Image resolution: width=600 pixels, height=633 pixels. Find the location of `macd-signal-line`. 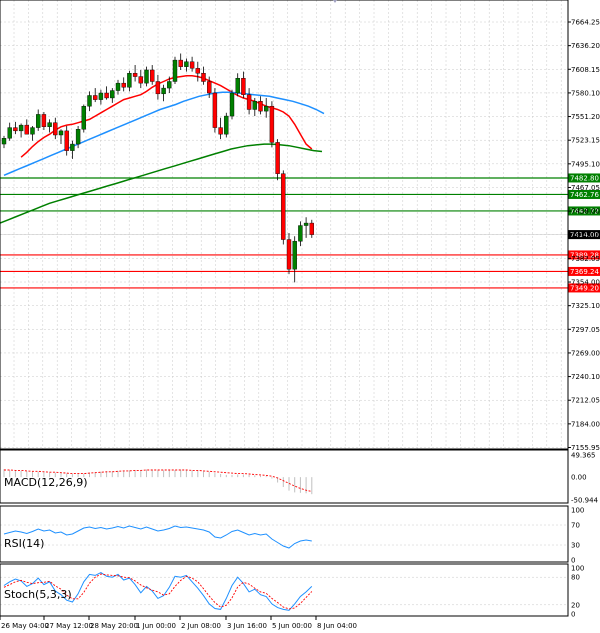

macd-signal-line is located at coordinates (158, 480).